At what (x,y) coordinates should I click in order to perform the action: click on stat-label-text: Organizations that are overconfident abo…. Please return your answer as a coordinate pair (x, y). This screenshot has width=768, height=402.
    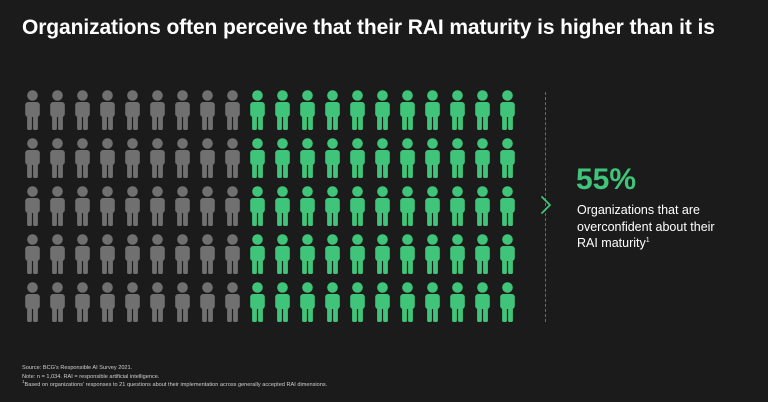
    Looking at the image, I should click on (646, 226).